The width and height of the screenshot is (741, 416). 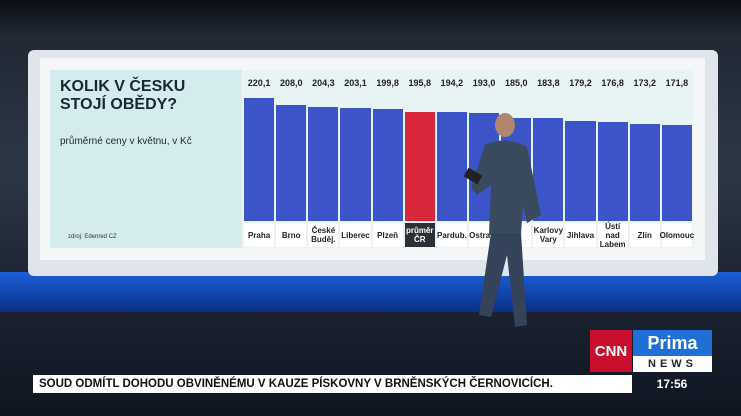 I want to click on value-label: 199,8, so click(x=387, y=83).